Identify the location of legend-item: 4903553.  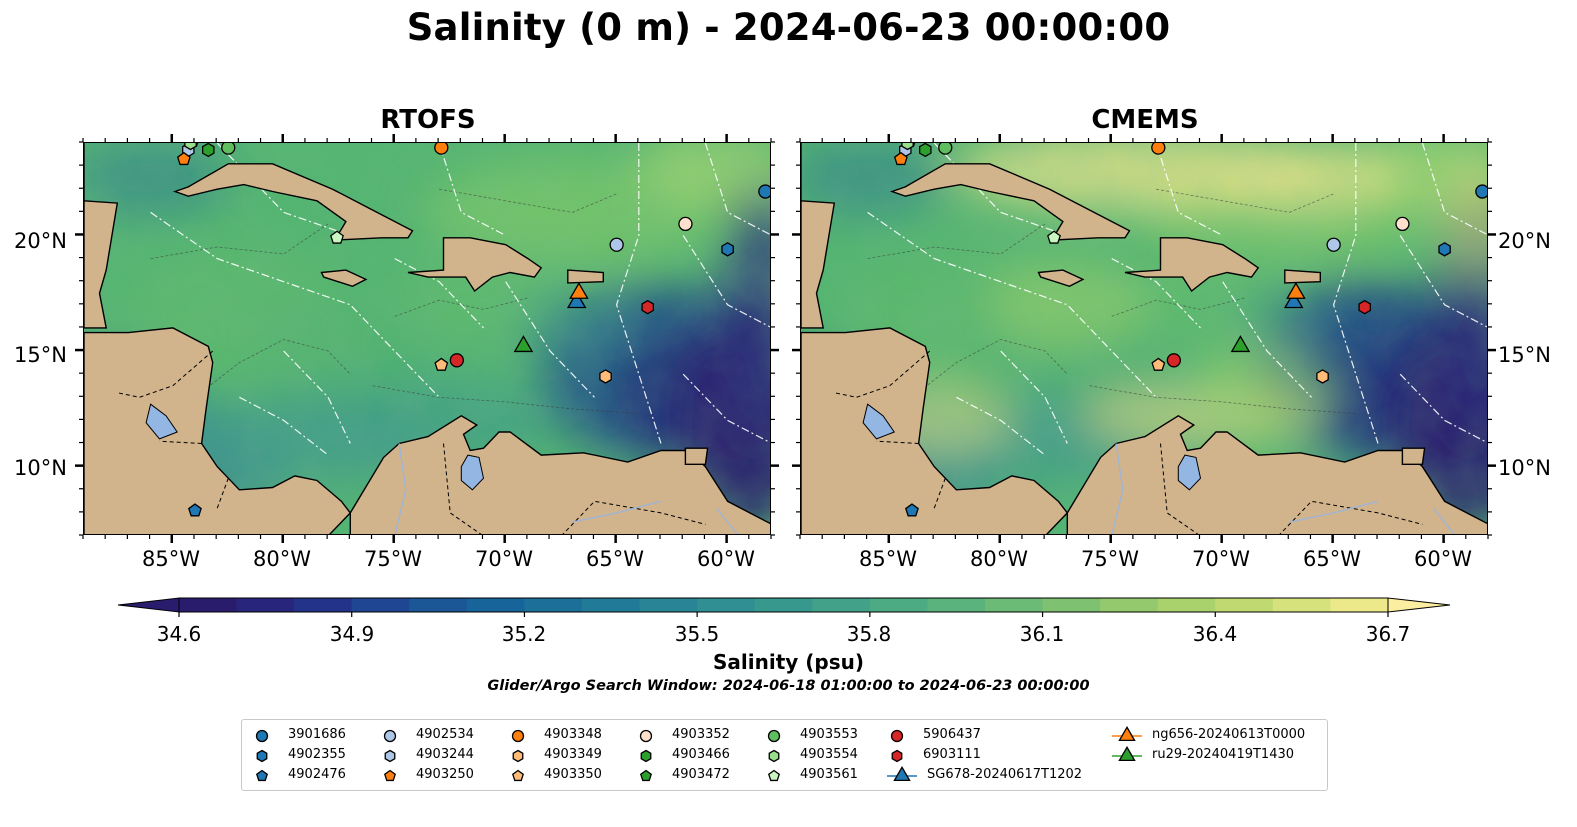
(826, 735).